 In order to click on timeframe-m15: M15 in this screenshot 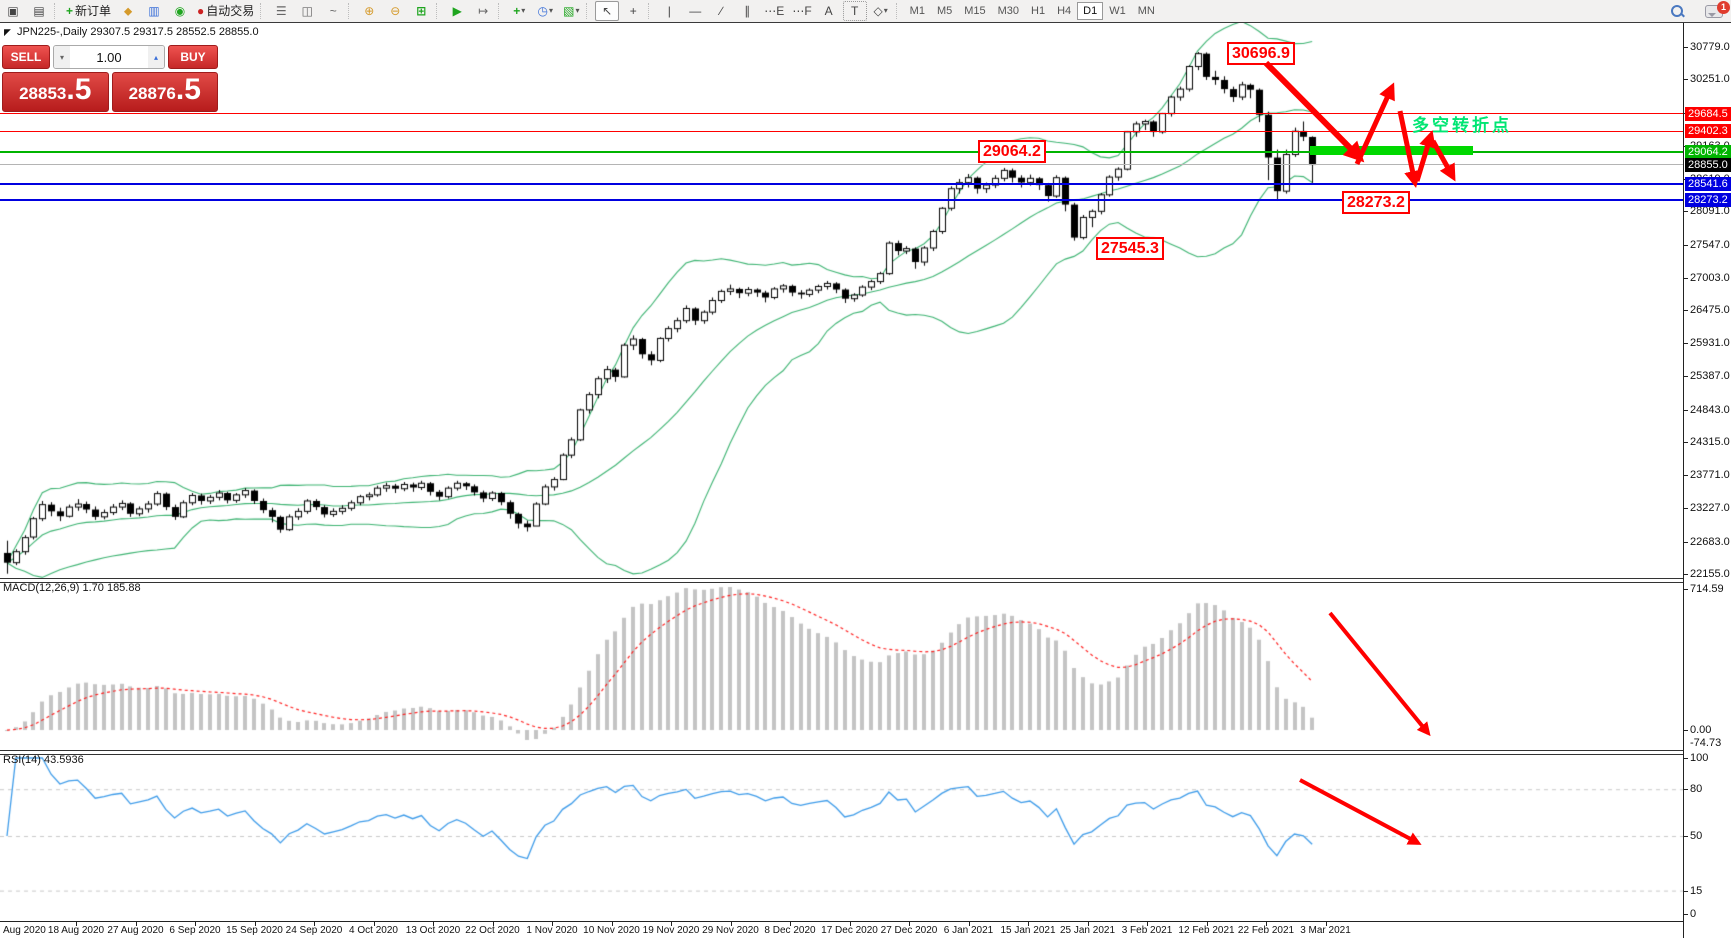, I will do `click(975, 11)`.